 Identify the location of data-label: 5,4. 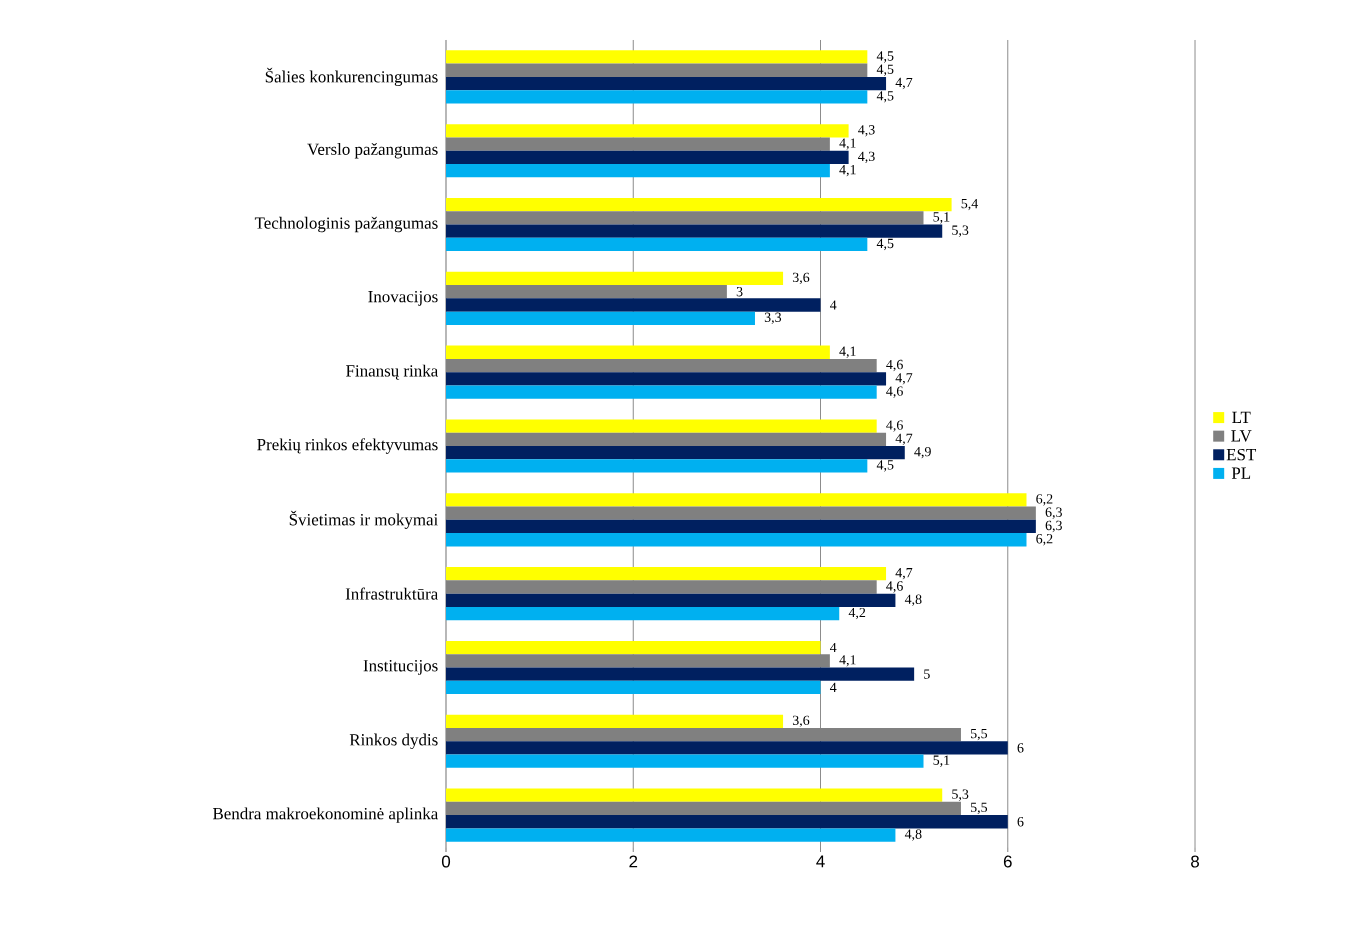
(970, 204).